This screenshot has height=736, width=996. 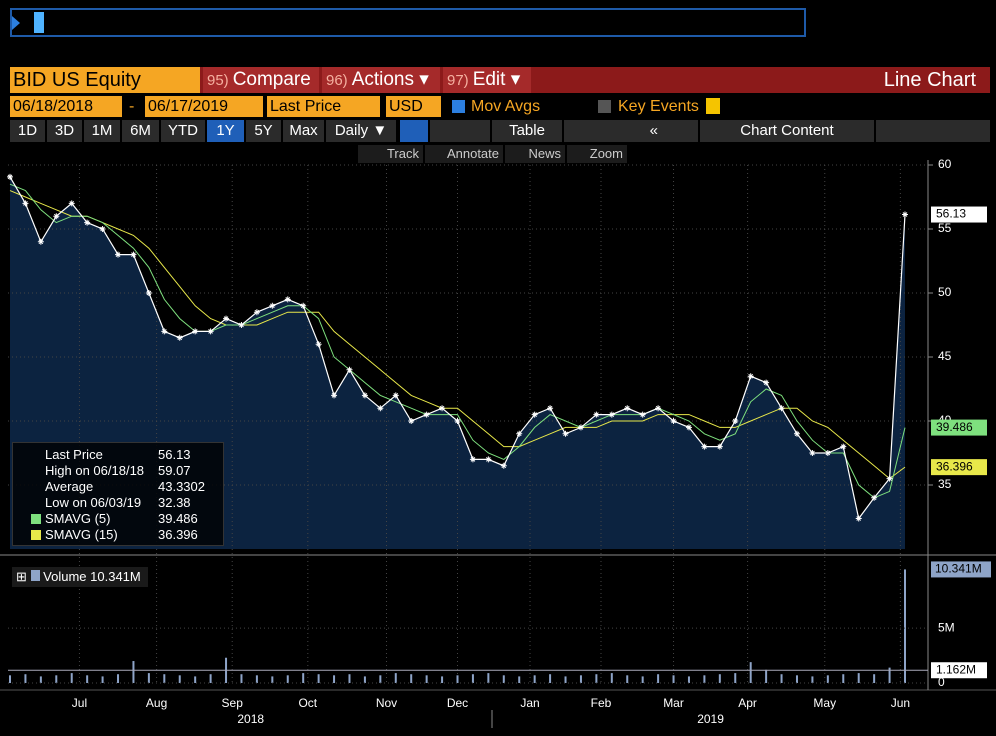 What do you see at coordinates (527, 131) in the screenshot?
I see `table: Table` at bounding box center [527, 131].